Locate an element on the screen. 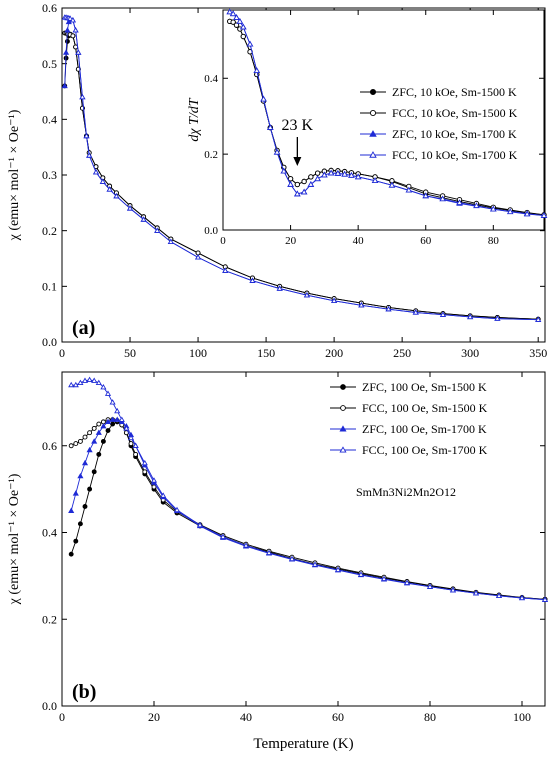  inset-xtick-label-2: 40 is located at coordinates (359, 241).